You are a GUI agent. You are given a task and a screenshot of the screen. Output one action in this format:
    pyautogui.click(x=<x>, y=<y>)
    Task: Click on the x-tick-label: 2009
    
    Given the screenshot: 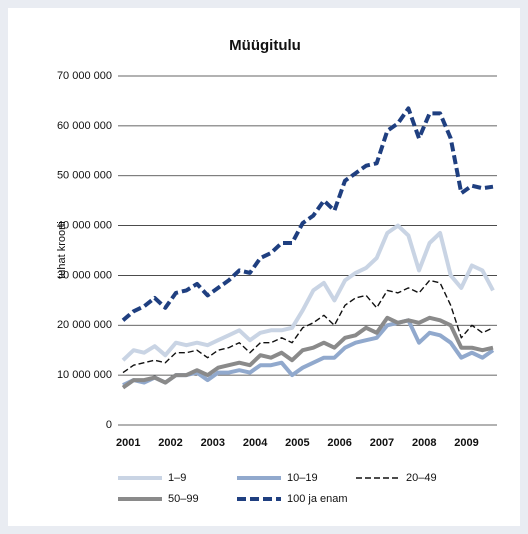 What is the action you would take?
    pyautogui.click(x=466, y=443)
    